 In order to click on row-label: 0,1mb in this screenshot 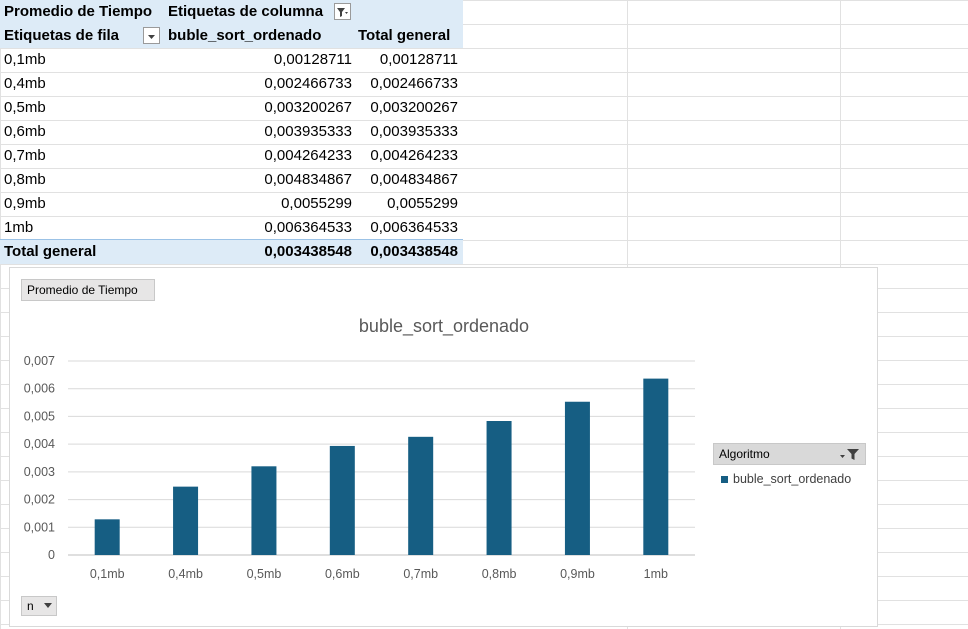, I will do `click(25, 59)`.